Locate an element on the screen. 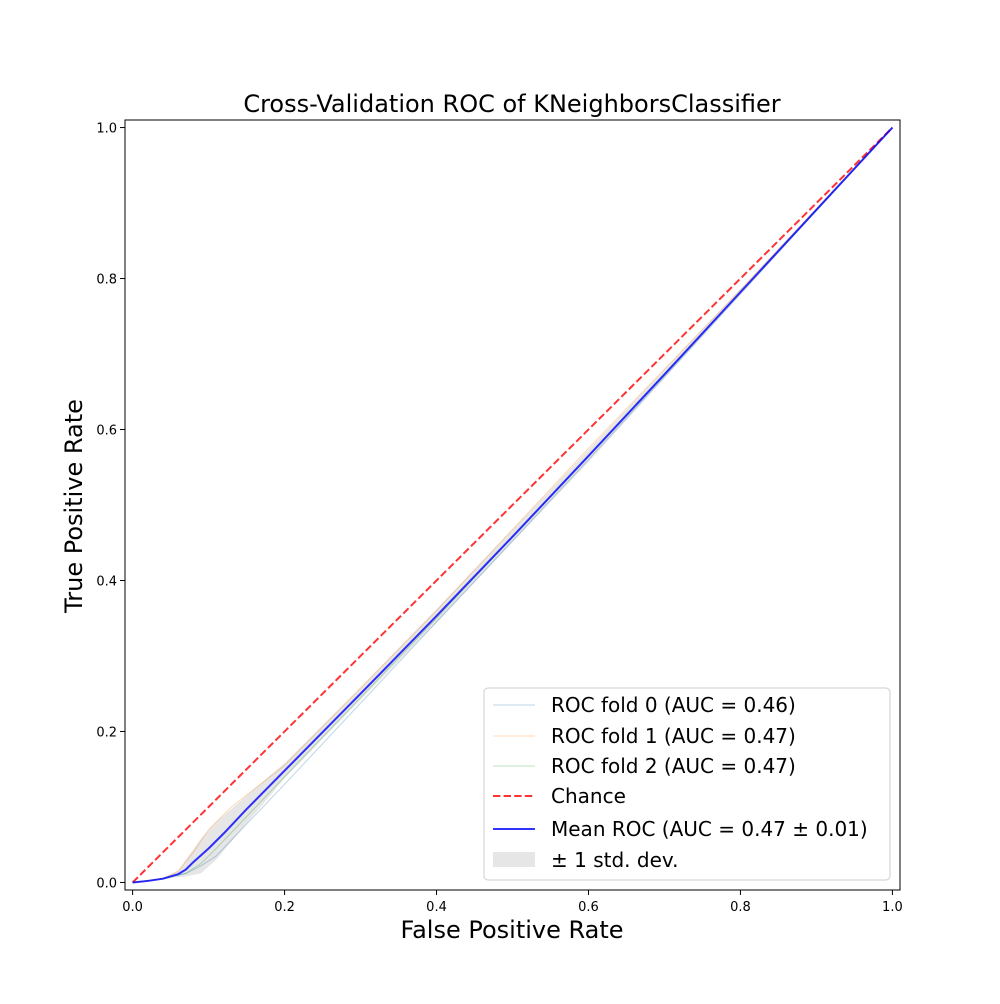 The image size is (1000, 1004). y-tick-label-5: 1.0 is located at coordinates (106, 129).